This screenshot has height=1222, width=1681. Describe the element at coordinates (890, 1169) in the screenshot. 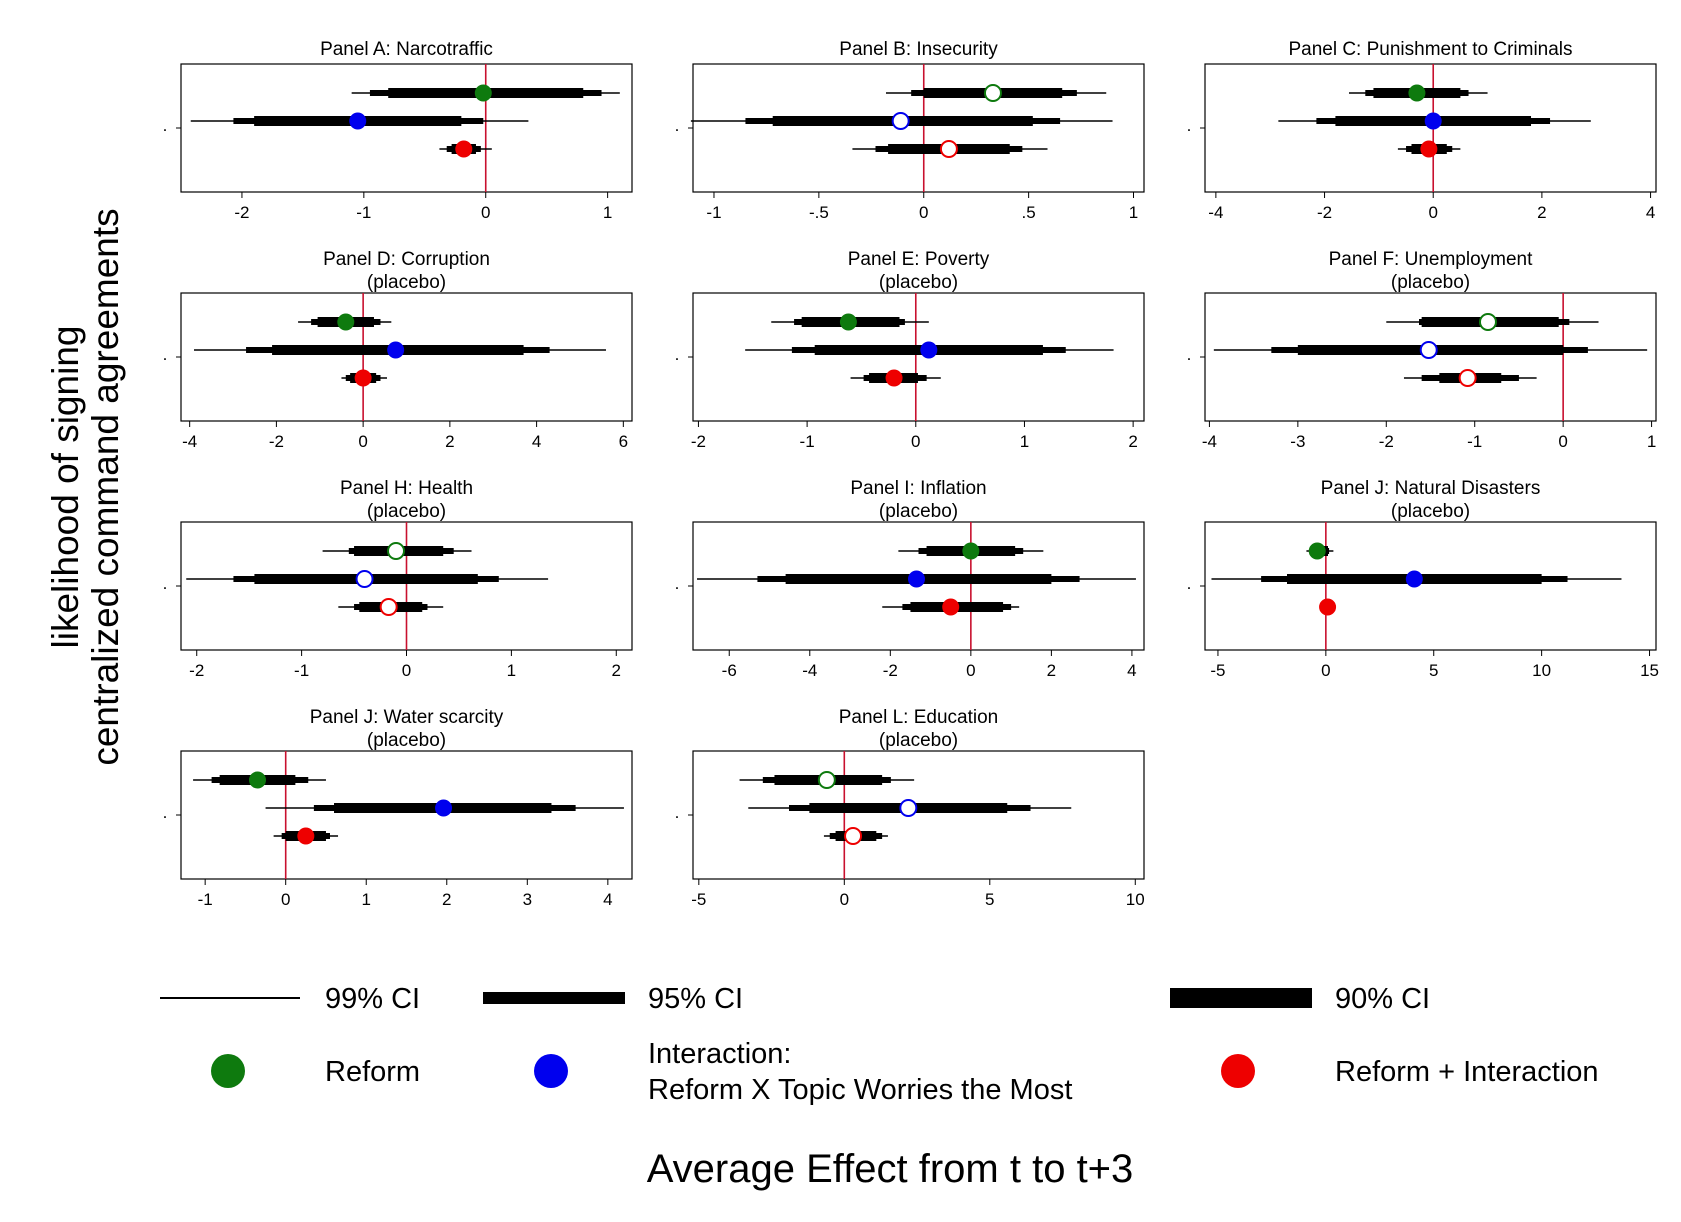

I see `x-axis-label: Average Effect from t to t+3` at that location.